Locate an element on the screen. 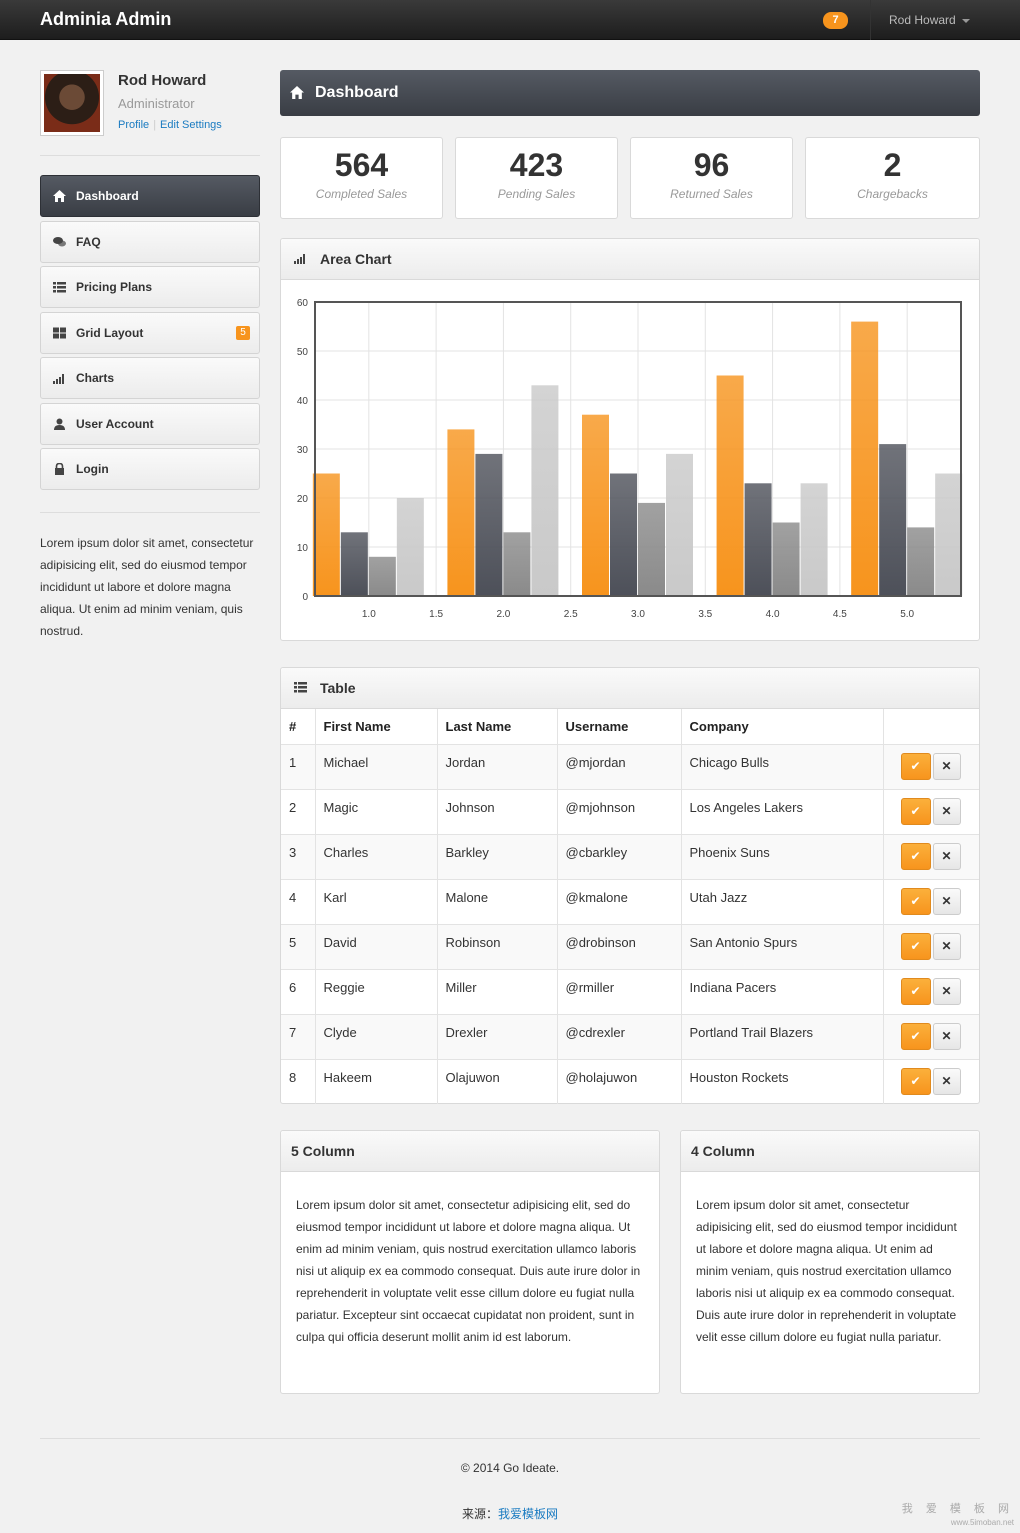  y-tick-label: 20 is located at coordinates (303, 499).